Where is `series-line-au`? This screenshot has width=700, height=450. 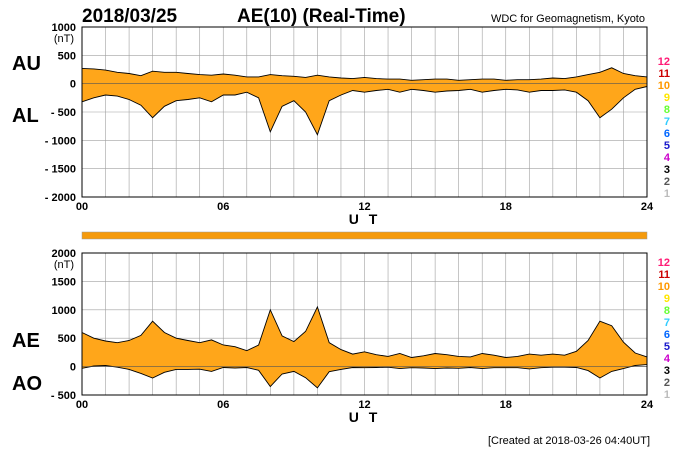
series-line-au is located at coordinates (364, 74).